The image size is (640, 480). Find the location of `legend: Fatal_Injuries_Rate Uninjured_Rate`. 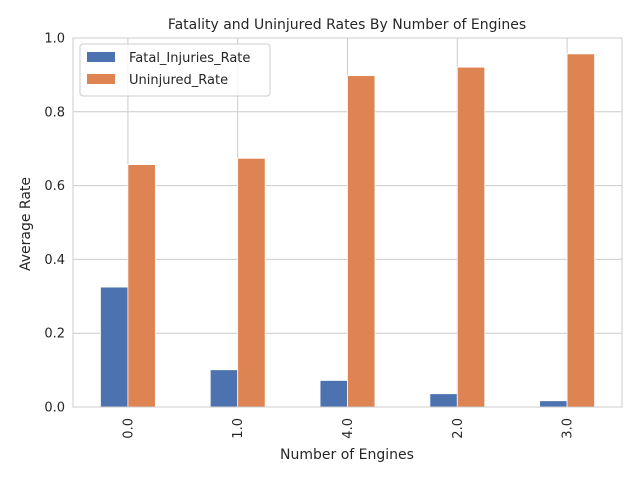

legend: Fatal_Injuries_Rate Uninjured_Rate is located at coordinates (175, 70).